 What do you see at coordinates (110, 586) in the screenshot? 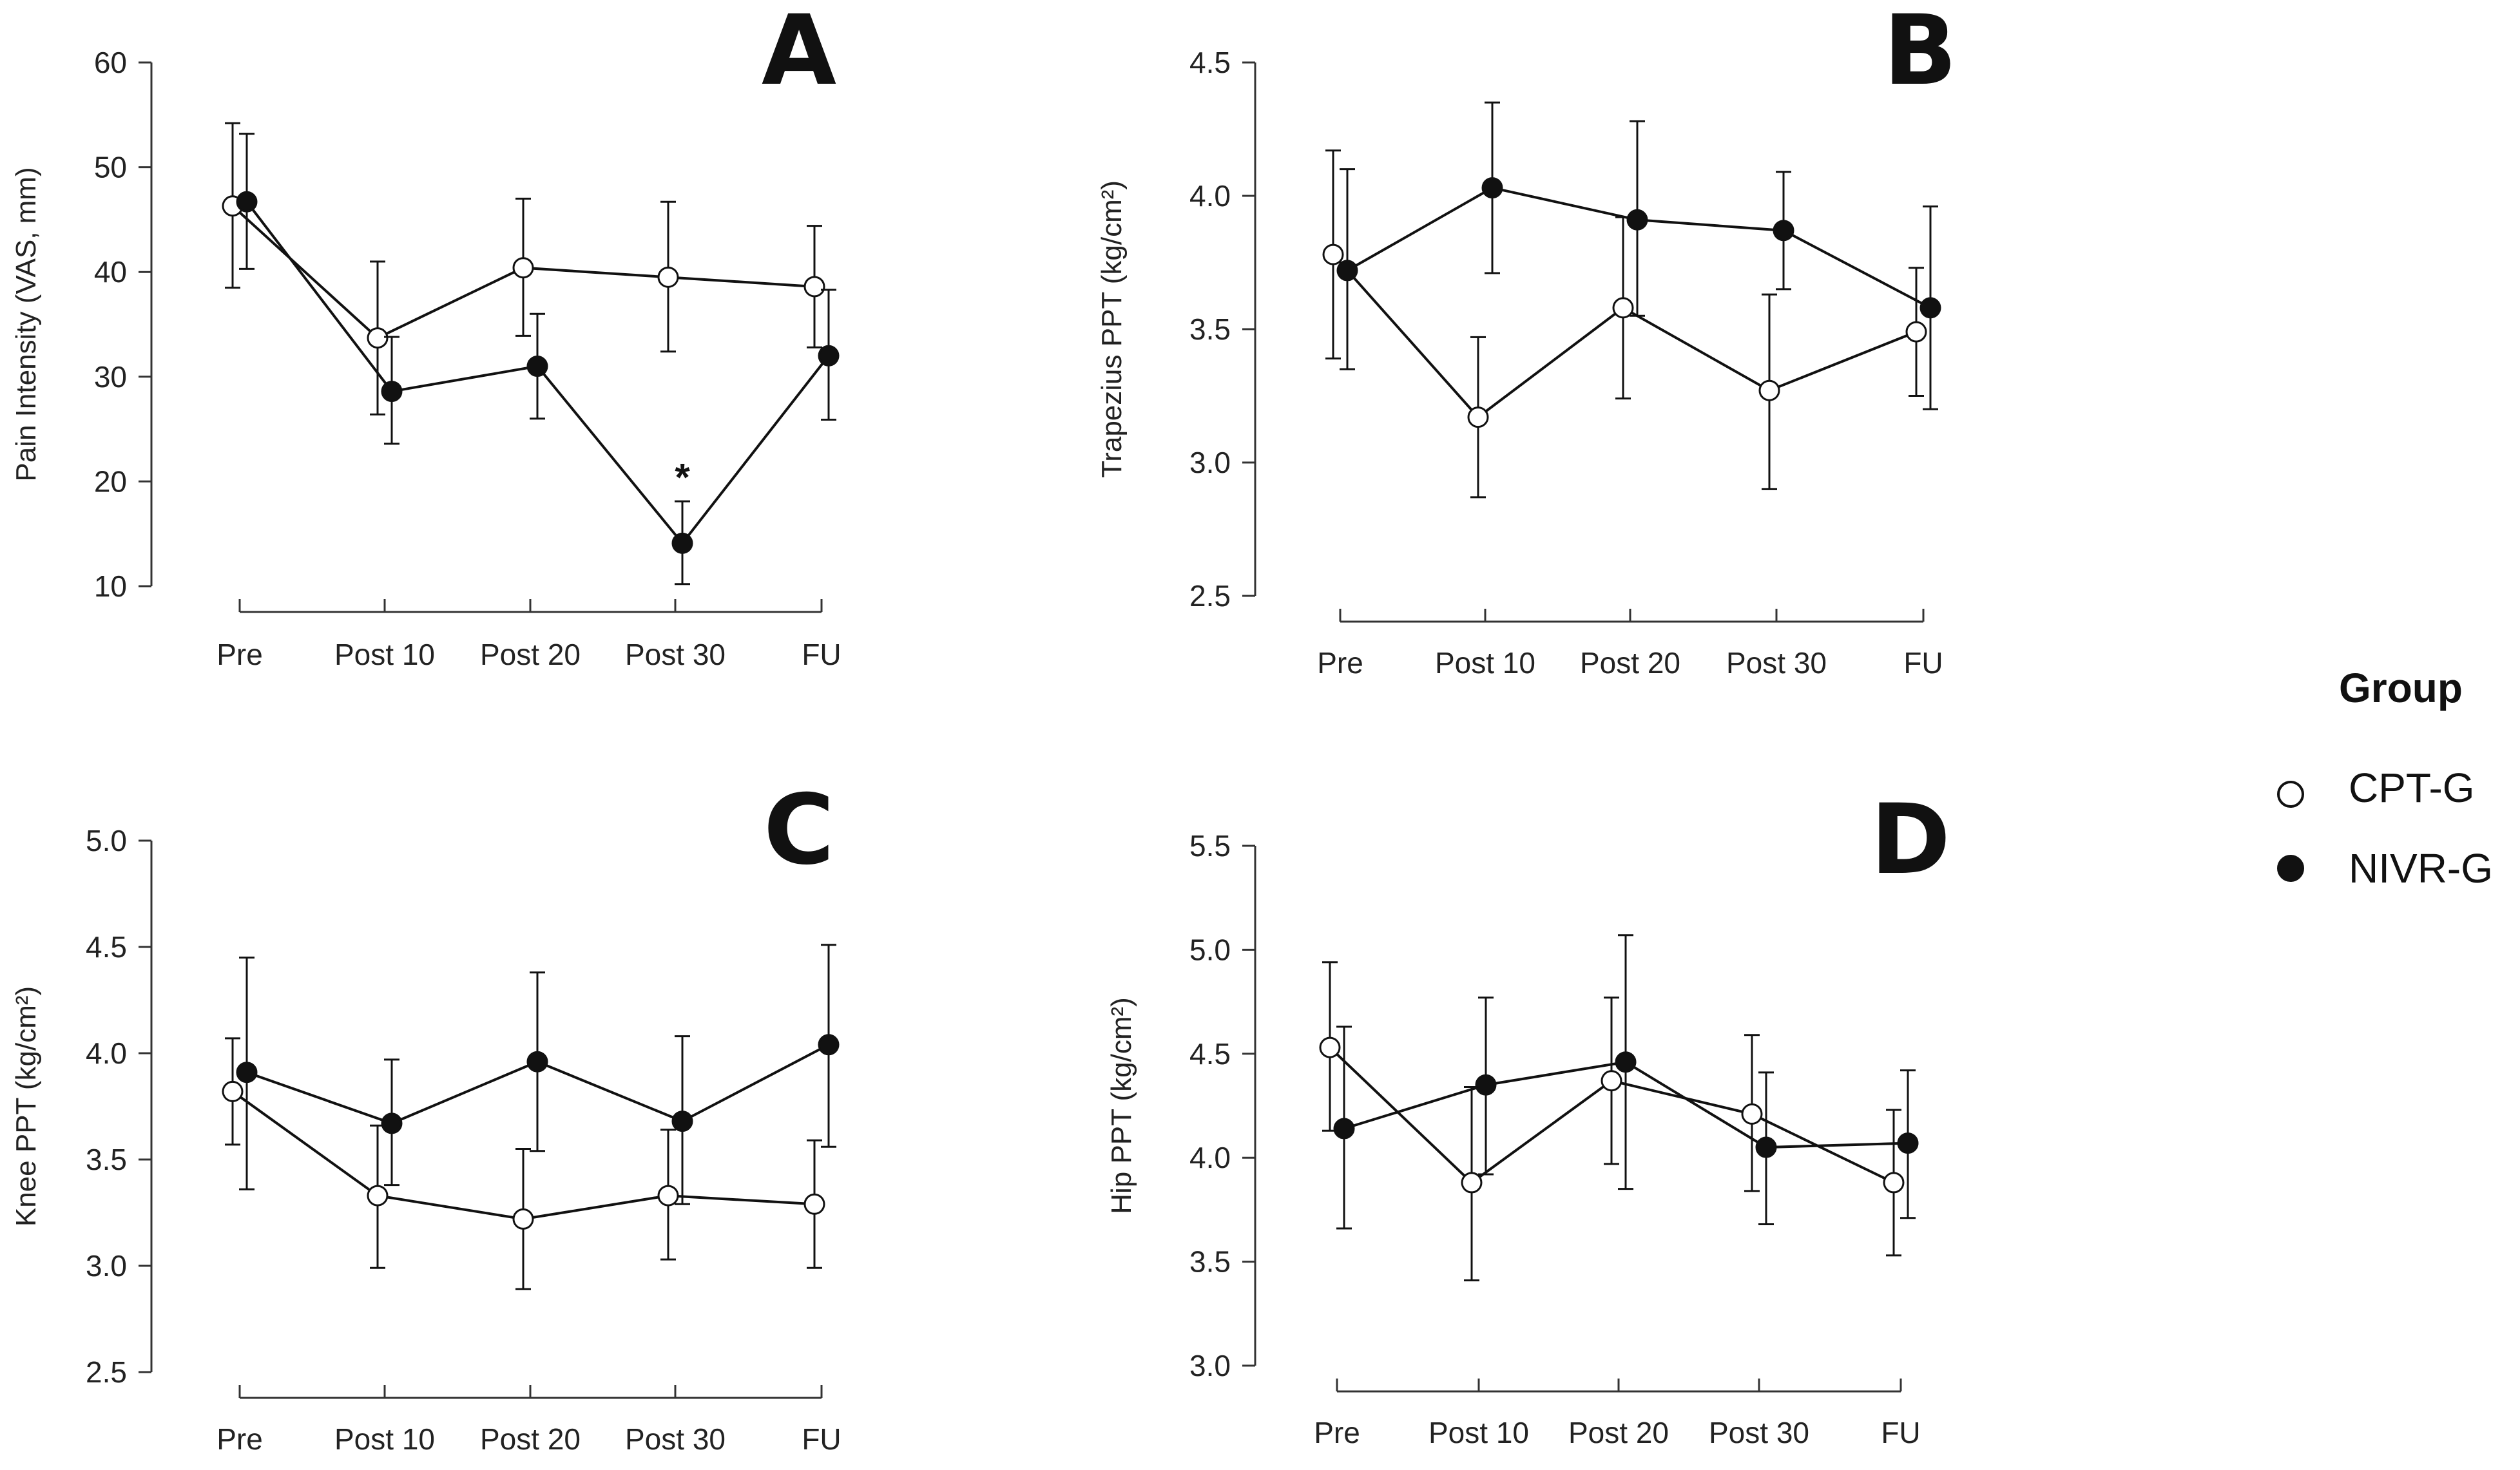
I see `panel-a-y-tick-label: 10` at bounding box center [110, 586].